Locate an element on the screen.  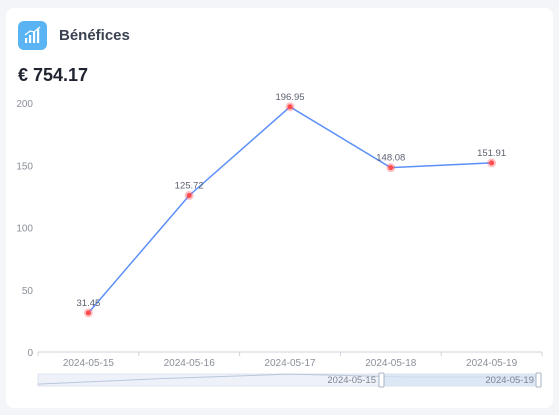
data-label: 196.95 is located at coordinates (289, 97).